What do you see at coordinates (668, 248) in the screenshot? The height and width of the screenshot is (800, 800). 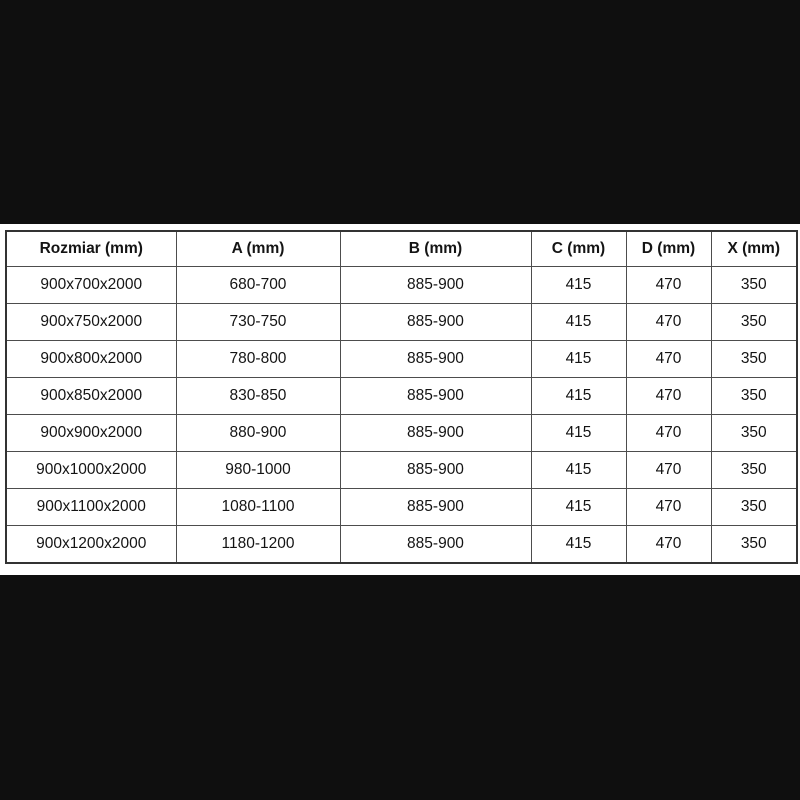 I see `column-header: D (mm)` at bounding box center [668, 248].